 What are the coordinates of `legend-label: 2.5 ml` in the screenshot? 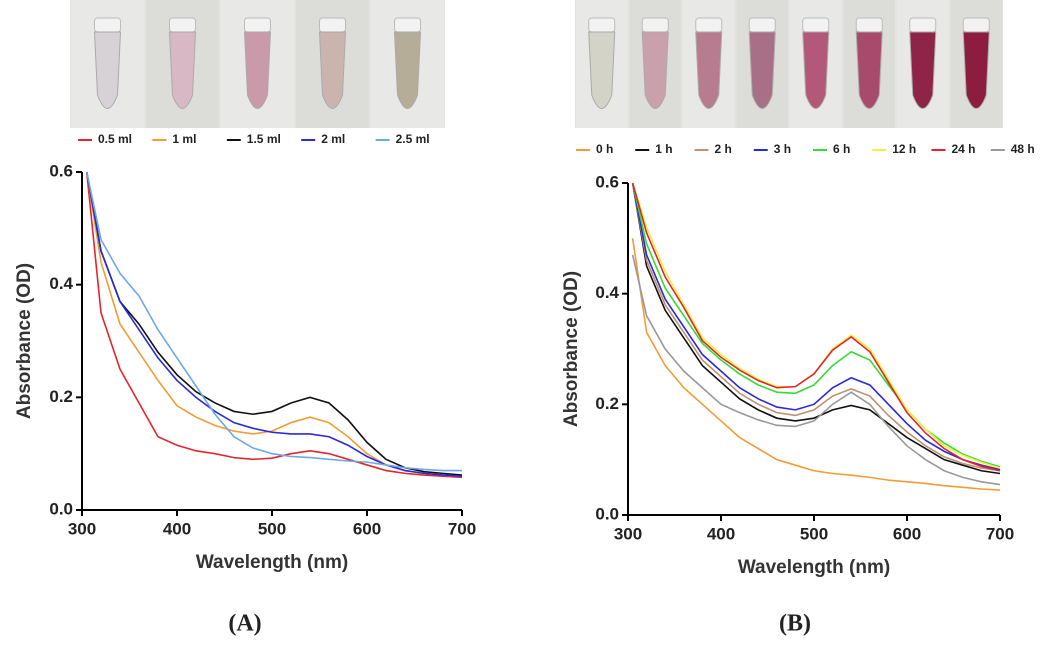 It's located at (413, 139).